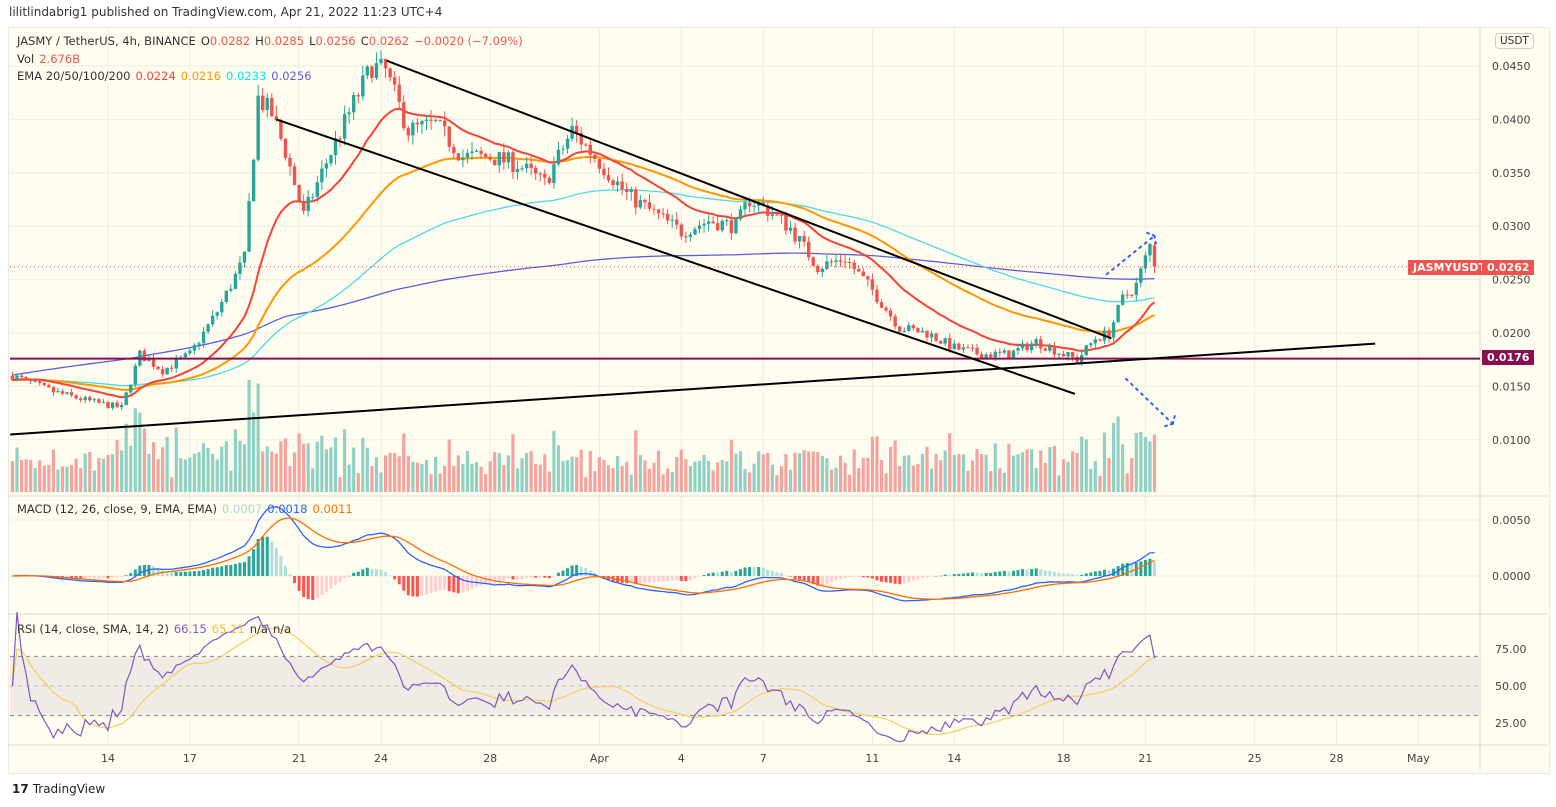 This screenshot has width=1556, height=807. Describe the element at coordinates (1514, 41) in the screenshot. I see `currency-button: USDT` at that location.